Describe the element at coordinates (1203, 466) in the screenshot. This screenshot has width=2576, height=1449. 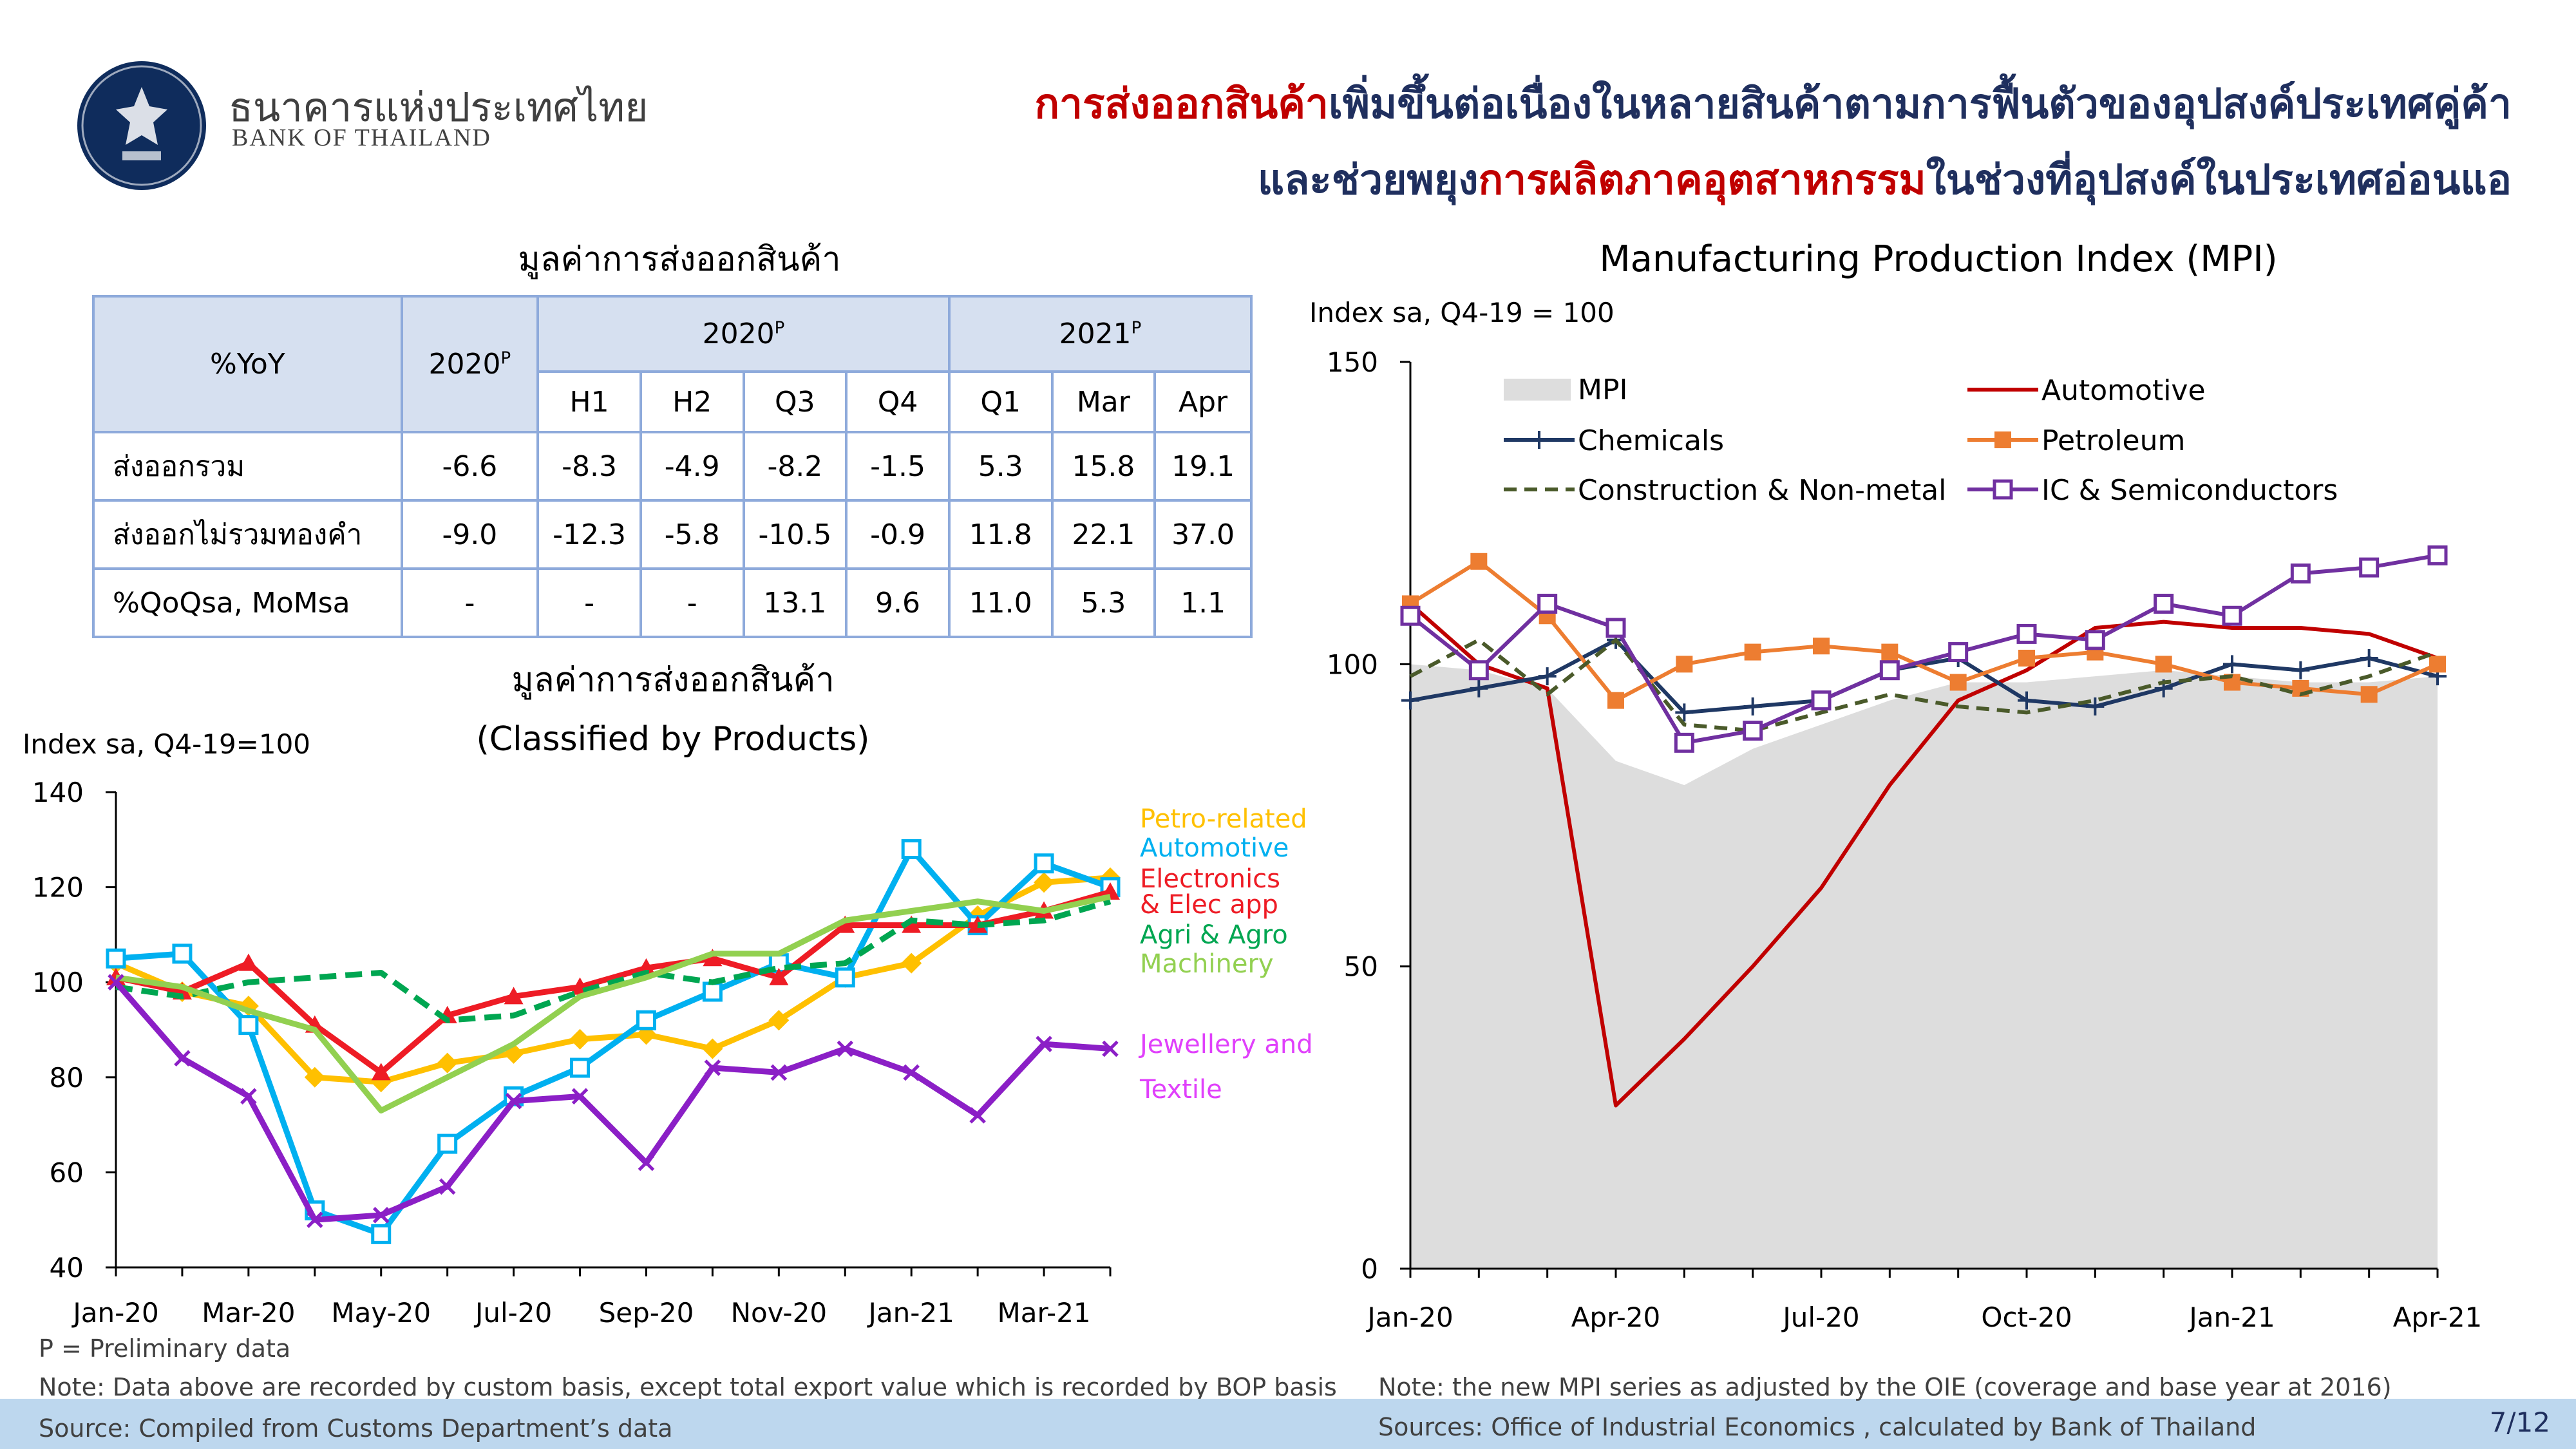
I see `table-cell: 19.1` at that location.